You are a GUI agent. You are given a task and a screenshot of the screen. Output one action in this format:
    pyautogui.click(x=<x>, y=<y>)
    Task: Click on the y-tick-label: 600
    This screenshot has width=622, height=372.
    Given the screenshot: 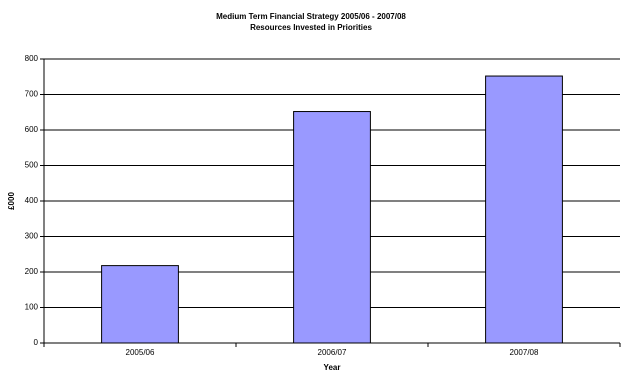 What is the action you would take?
    pyautogui.click(x=32, y=129)
    